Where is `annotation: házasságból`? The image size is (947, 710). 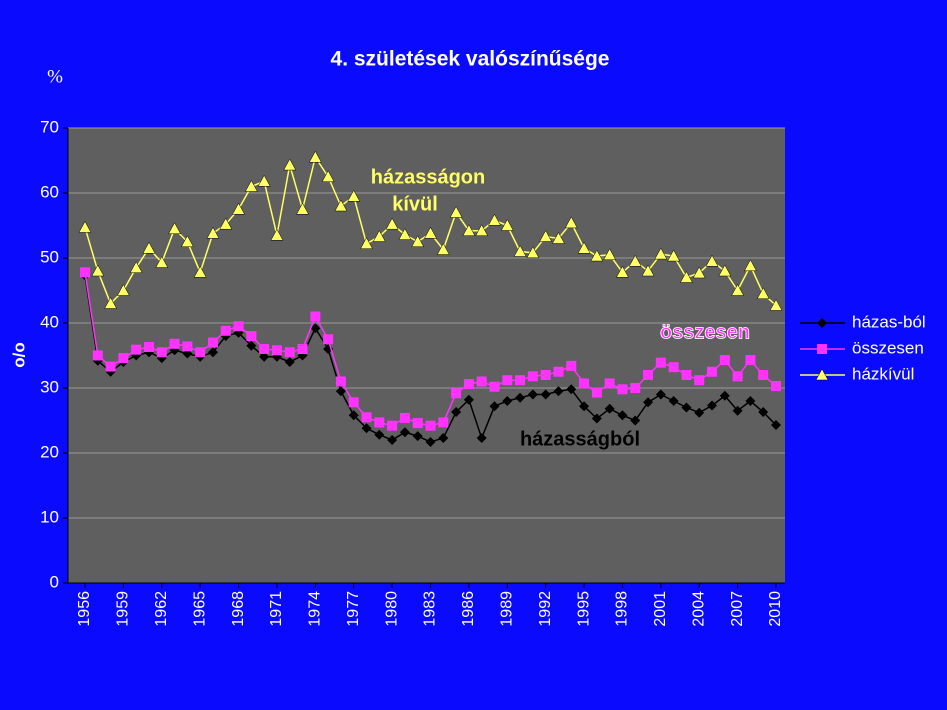
annotation: házasságból is located at coordinates (580, 439).